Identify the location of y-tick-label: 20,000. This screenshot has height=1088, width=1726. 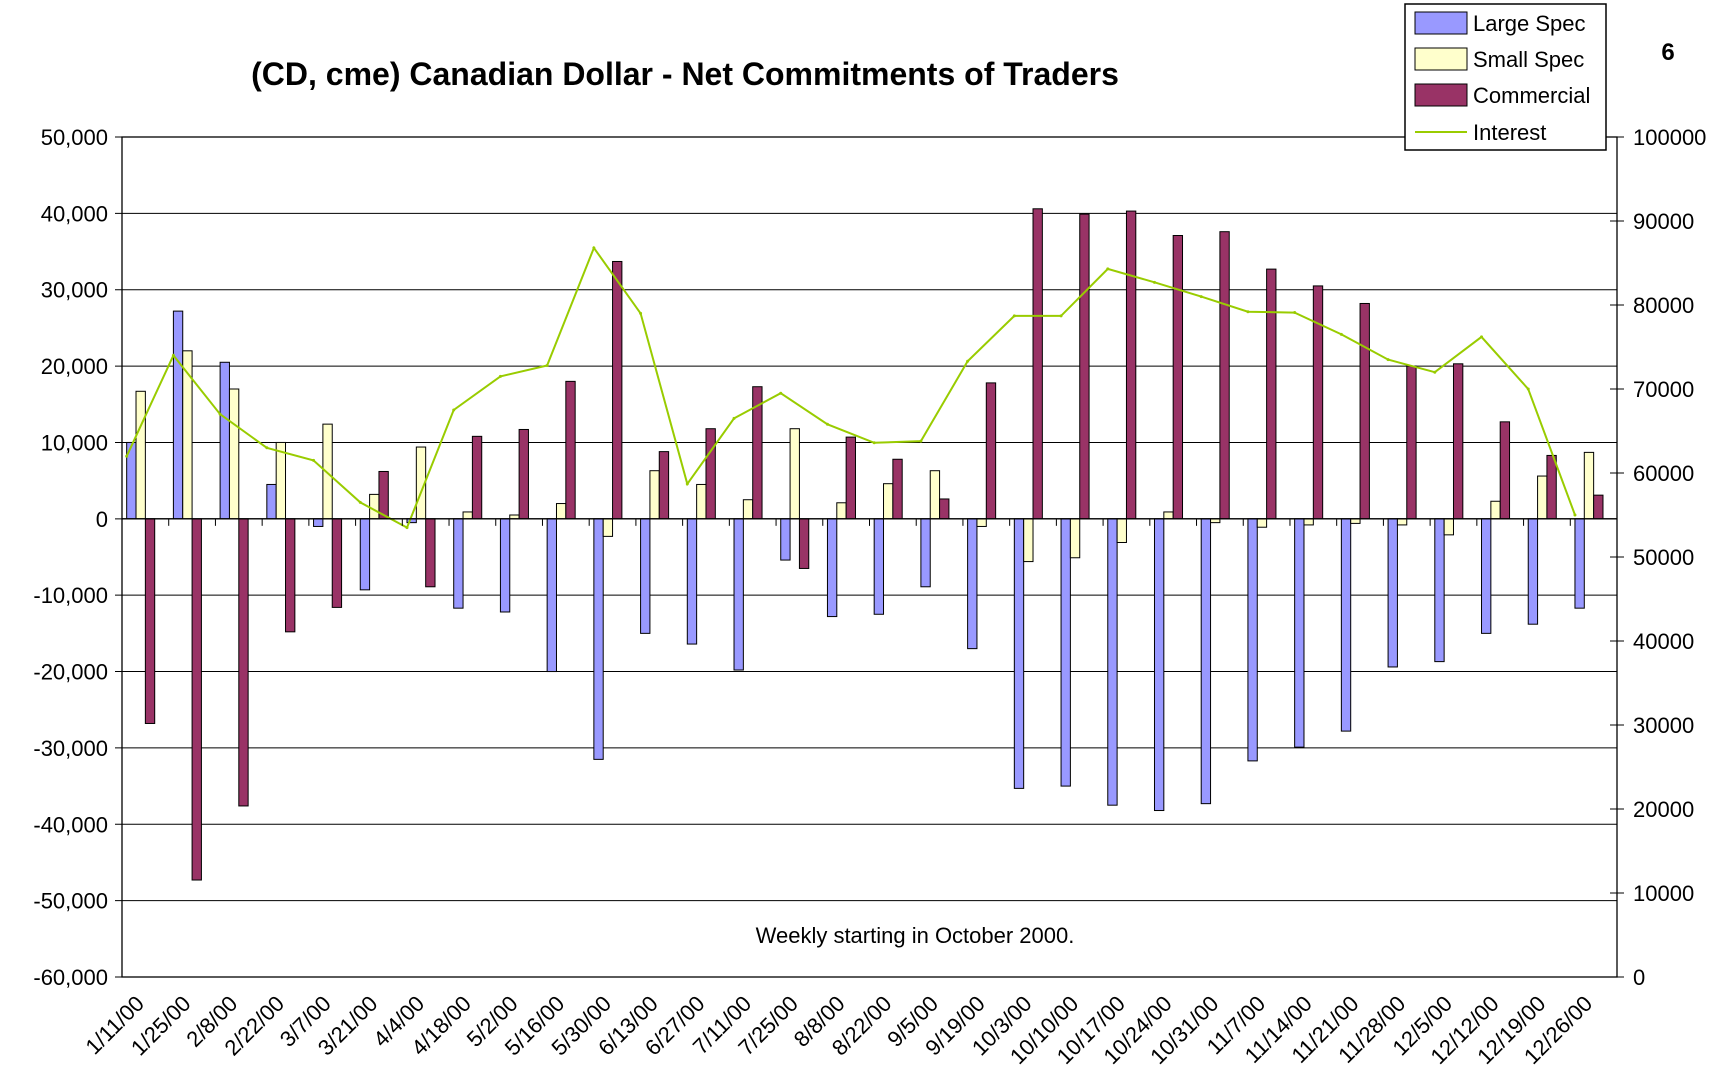
(74, 366).